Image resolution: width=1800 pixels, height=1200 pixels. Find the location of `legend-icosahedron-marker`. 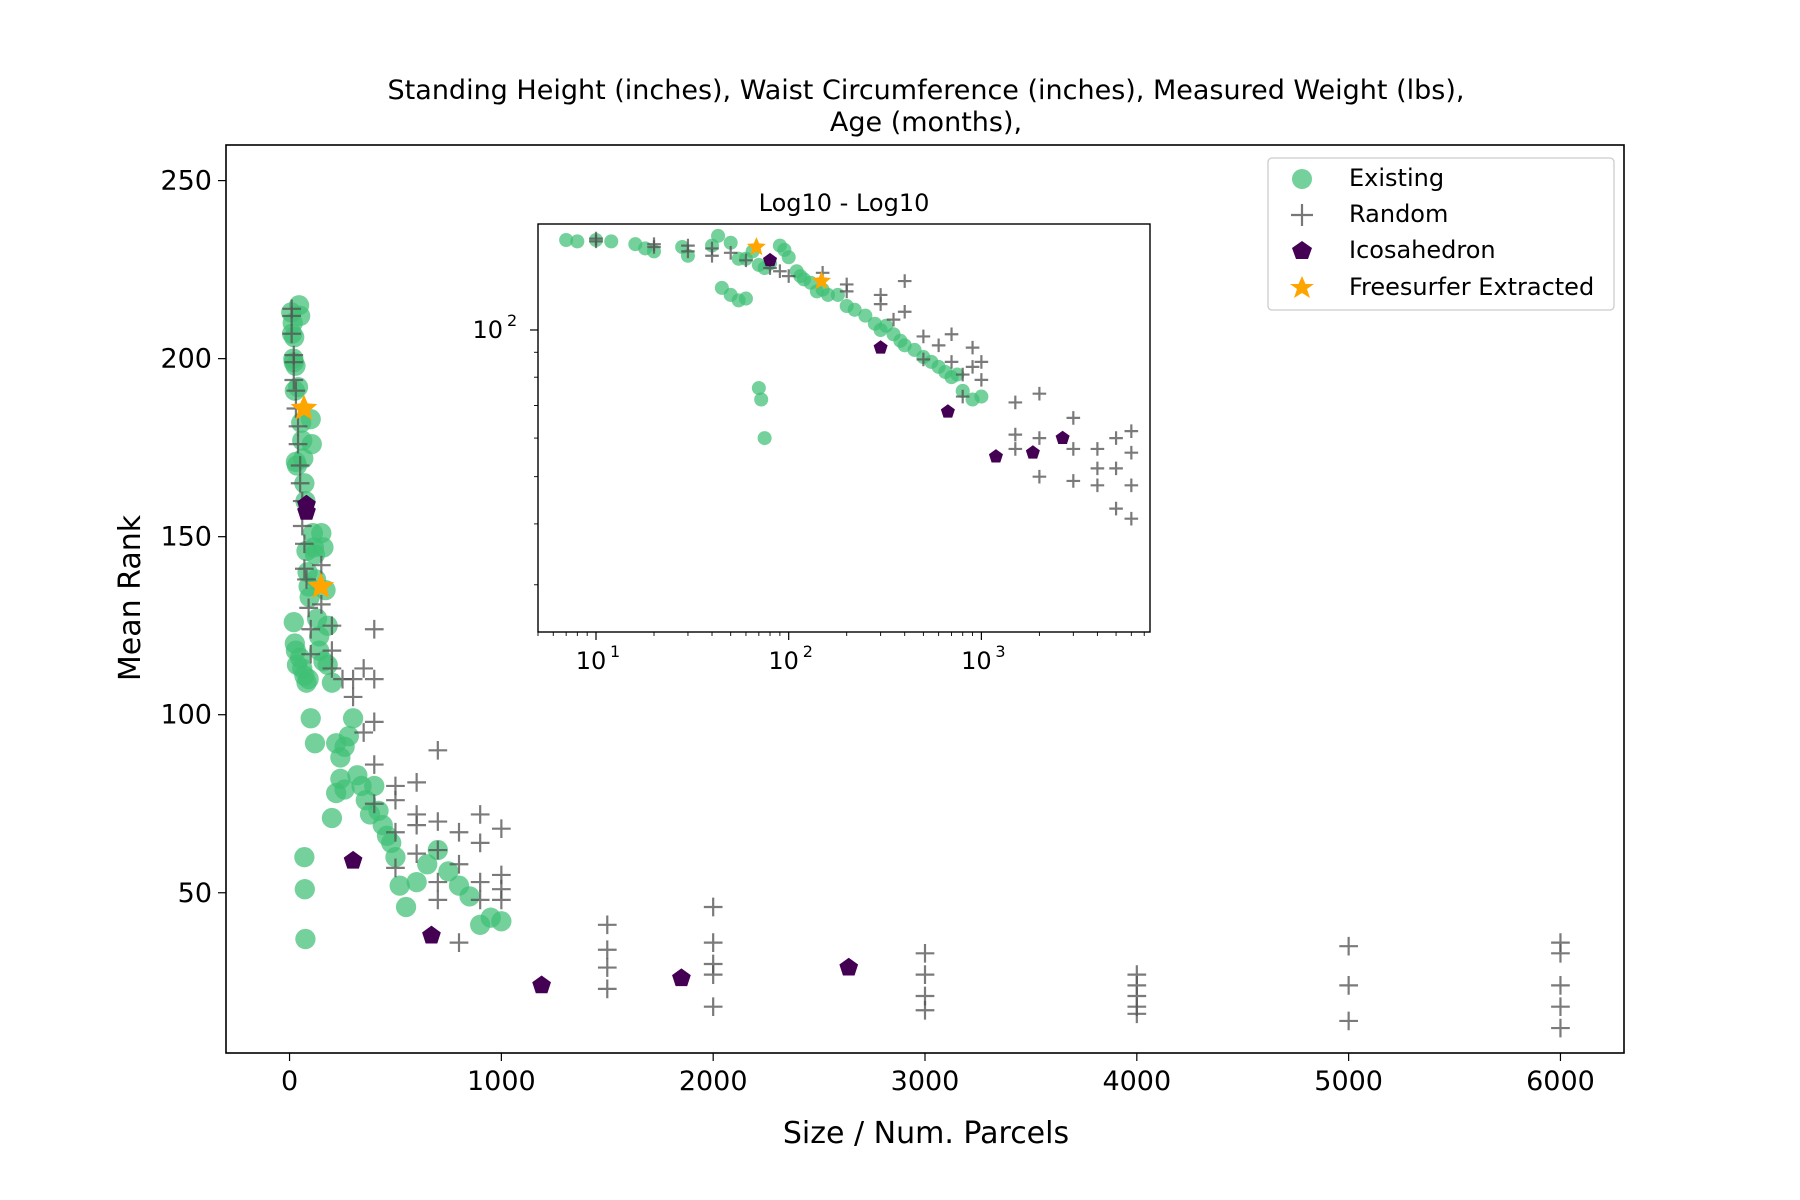

legend-icosahedron-marker is located at coordinates (1302, 250).